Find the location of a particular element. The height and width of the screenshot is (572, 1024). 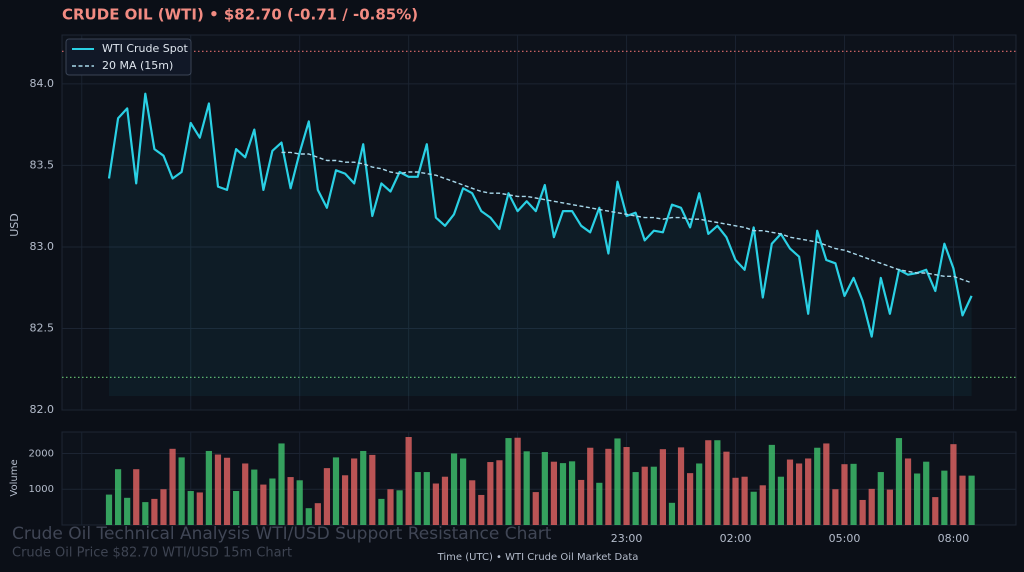

x-tick-label: 05:00 is located at coordinates (845, 538).